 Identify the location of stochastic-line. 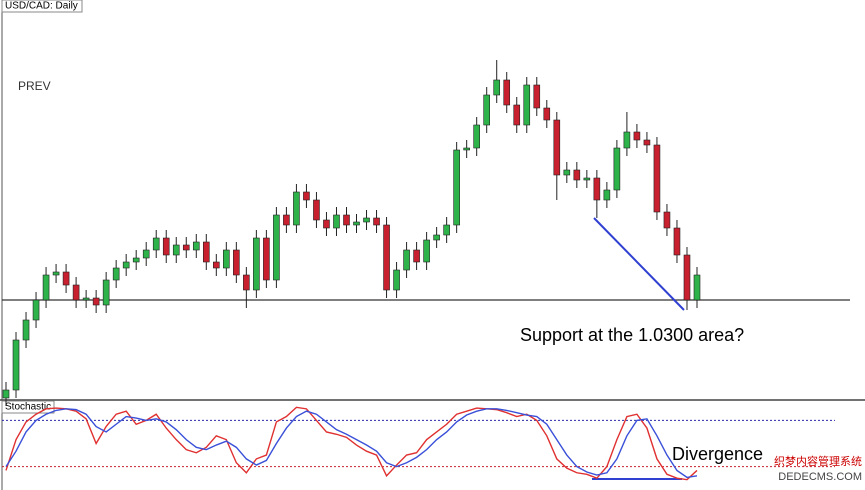
(351, 443).